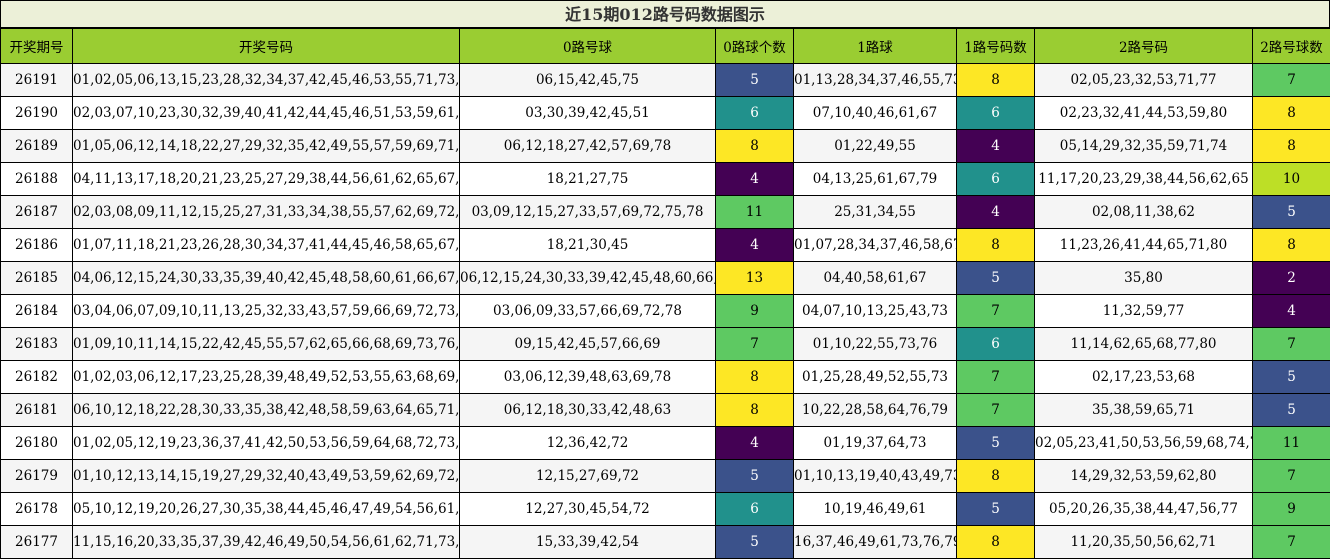  Describe the element at coordinates (37, 245) in the screenshot. I see `issue-cell: 26186` at that location.